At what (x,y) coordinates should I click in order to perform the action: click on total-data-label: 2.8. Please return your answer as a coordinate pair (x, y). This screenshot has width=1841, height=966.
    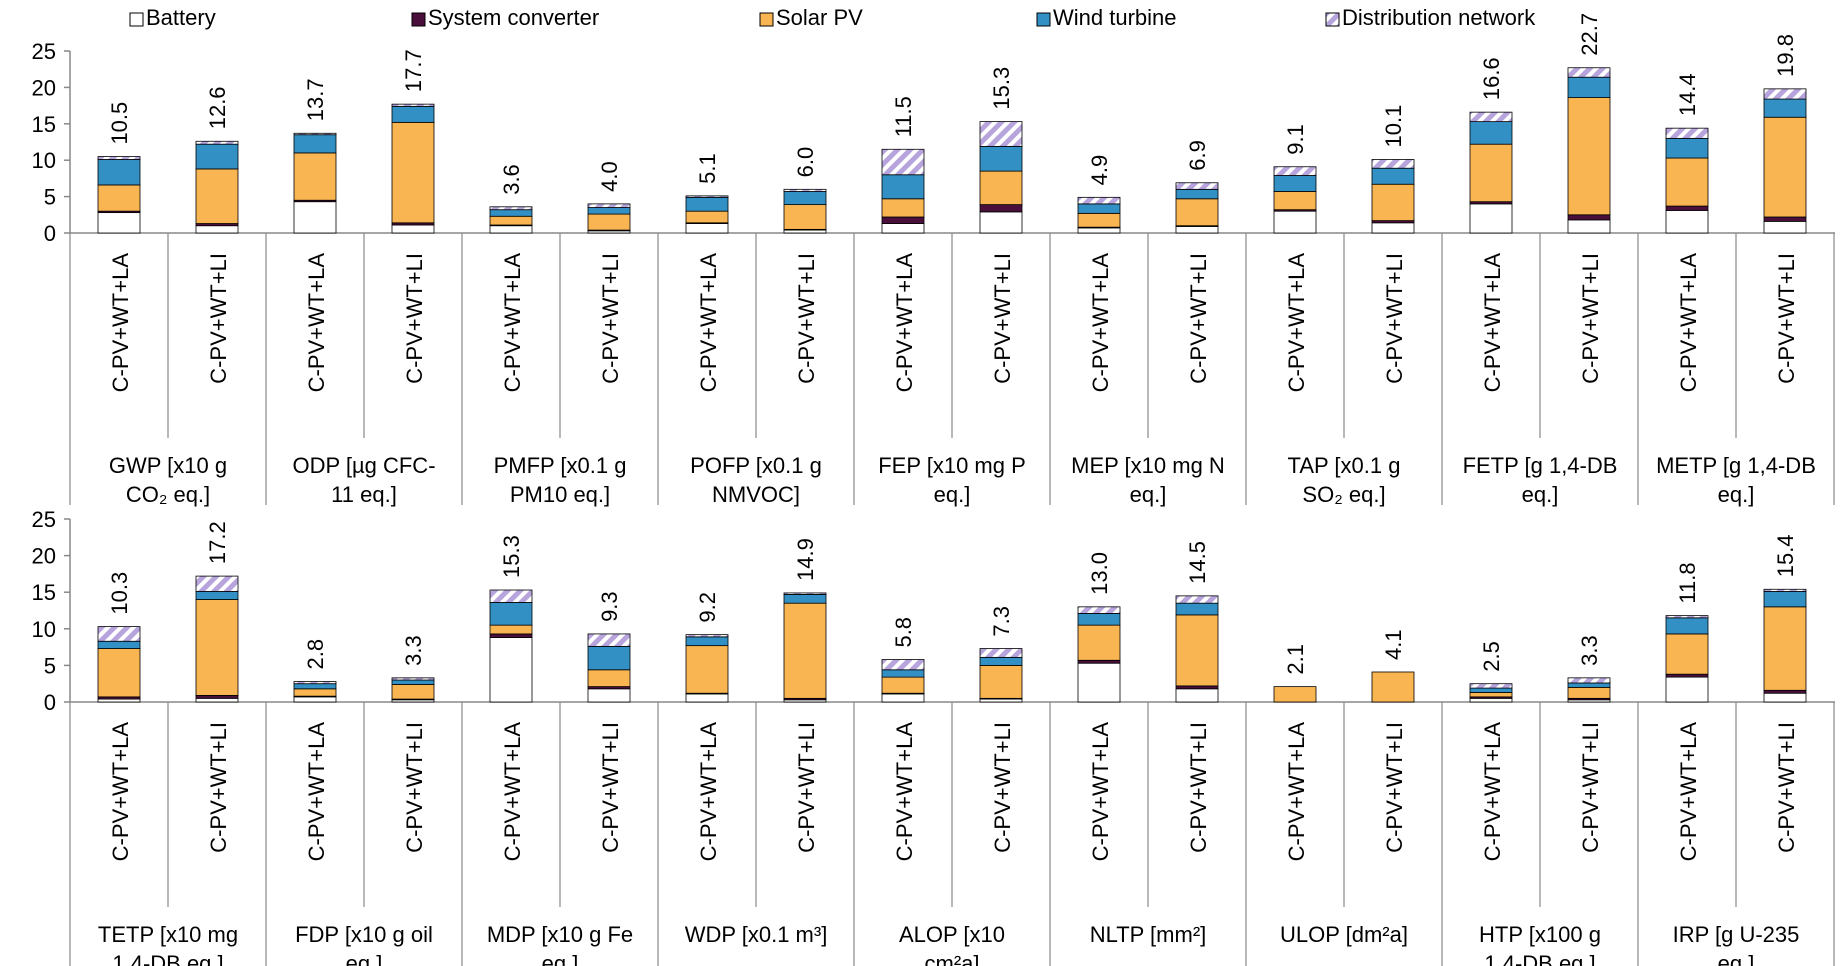
    Looking at the image, I should click on (315, 654).